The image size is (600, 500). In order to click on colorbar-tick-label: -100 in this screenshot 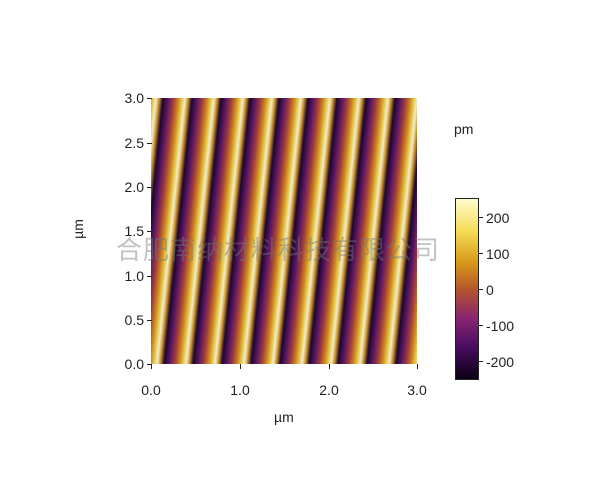, I will do `click(500, 326)`.